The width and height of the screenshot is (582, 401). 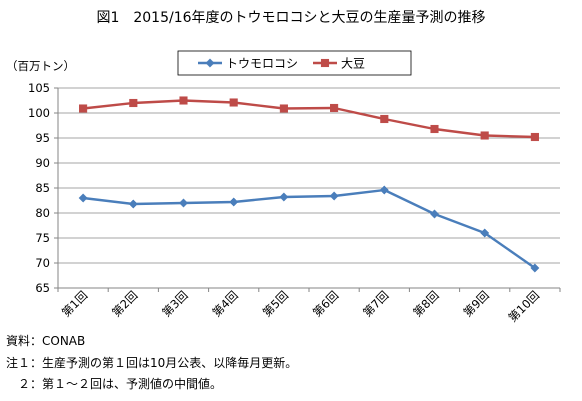 What do you see at coordinates (42, 238) in the screenshot?
I see `y-tick-label: 75` at bounding box center [42, 238].